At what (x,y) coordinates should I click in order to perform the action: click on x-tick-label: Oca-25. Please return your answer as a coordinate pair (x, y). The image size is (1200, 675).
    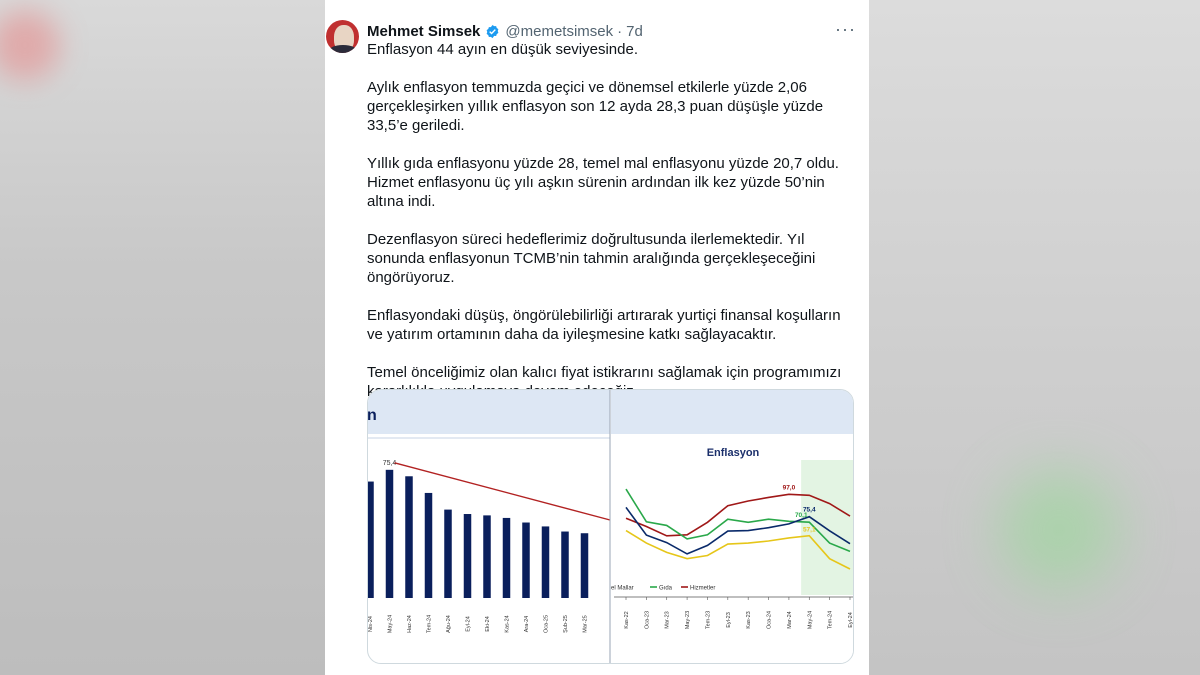
    Looking at the image, I should click on (547, 624).